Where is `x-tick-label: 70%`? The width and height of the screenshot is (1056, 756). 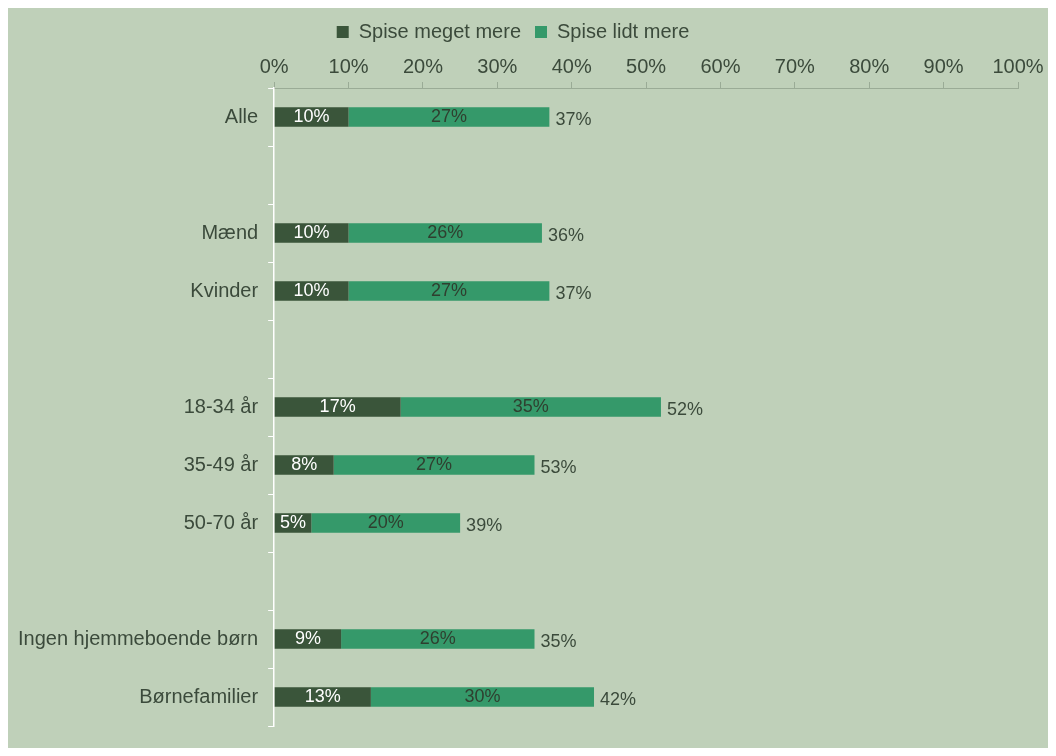 x-tick-label: 70% is located at coordinates (795, 65).